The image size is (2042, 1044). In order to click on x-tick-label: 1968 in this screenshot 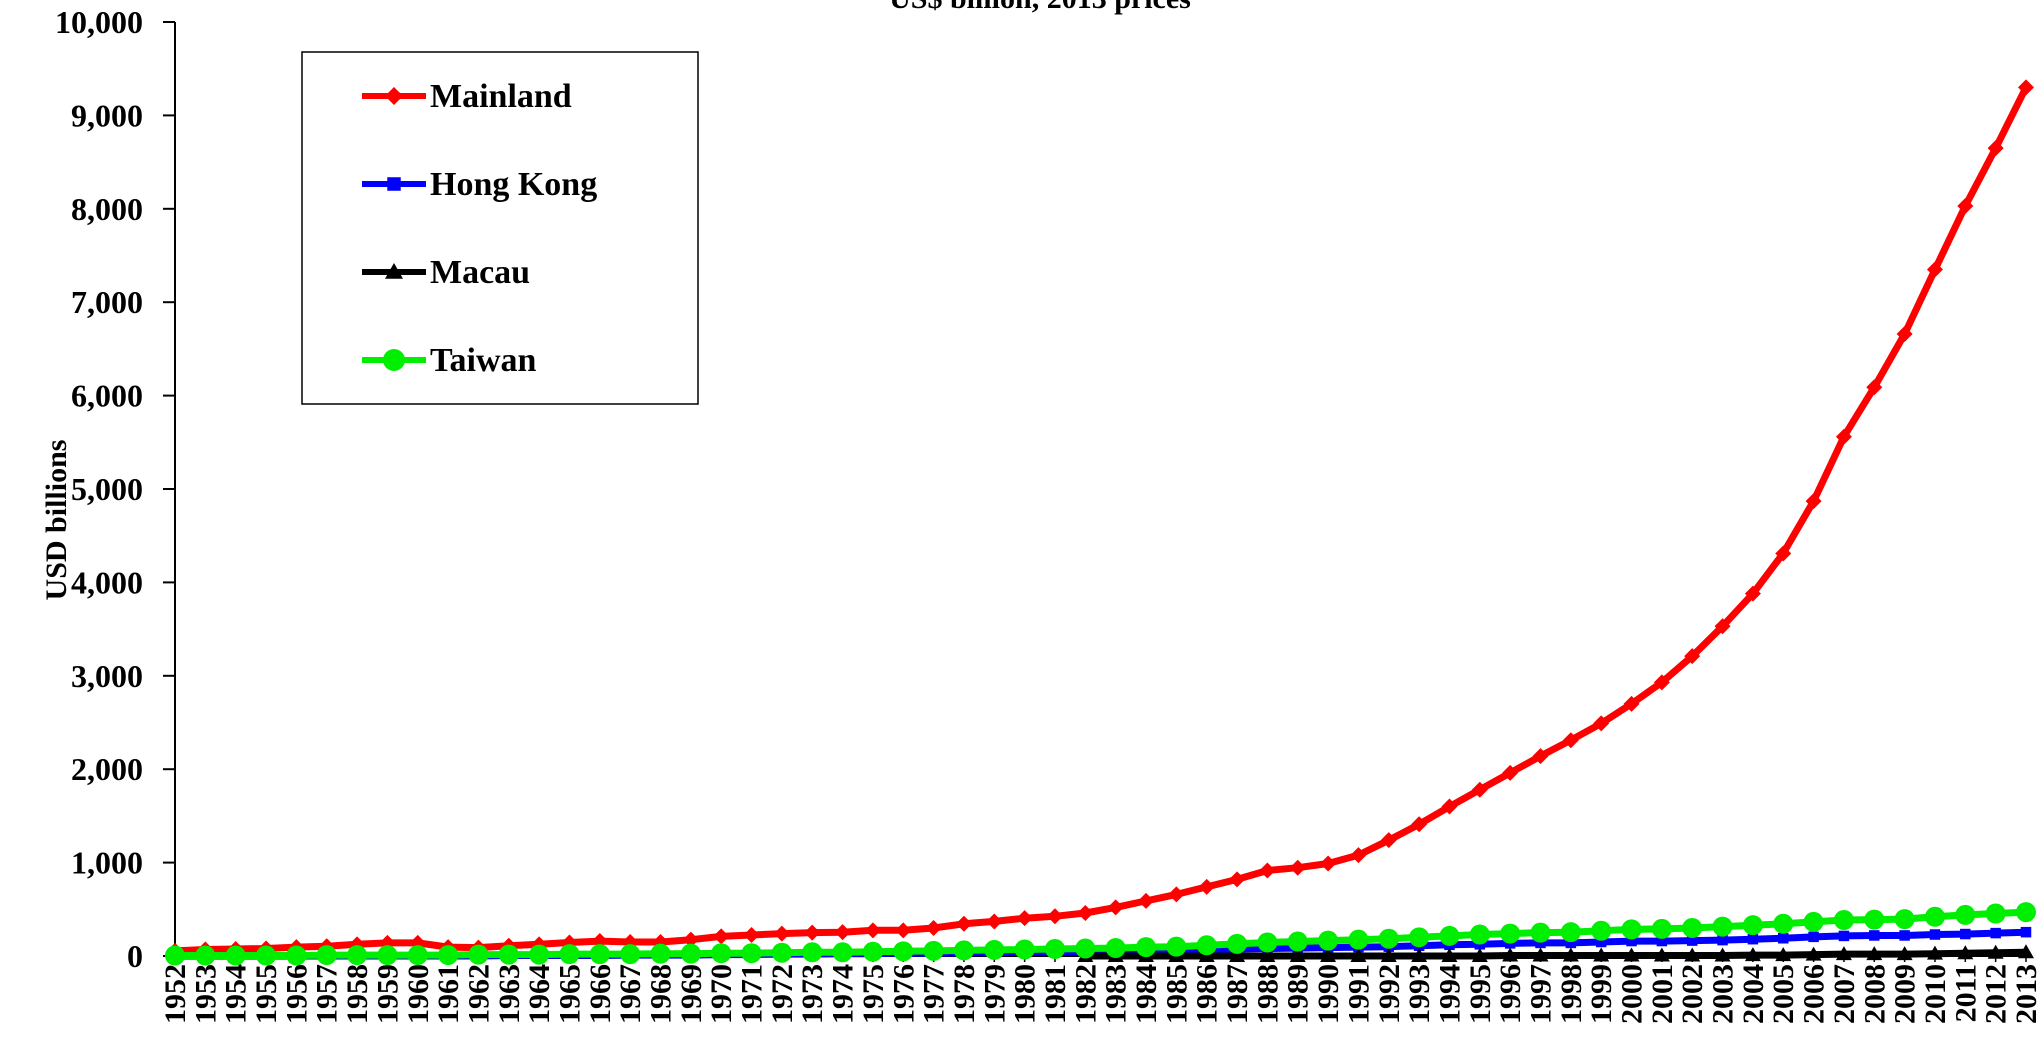, I will do `click(661, 994)`.